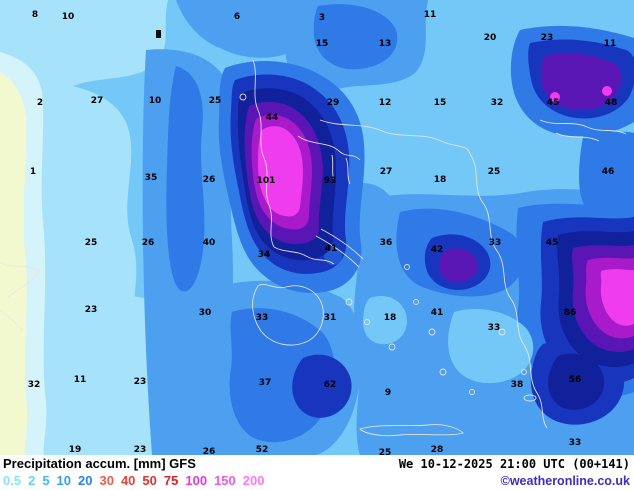 The height and width of the screenshot is (490, 634). Describe the element at coordinates (437, 450) in the screenshot. I see `map-value: 28` at that location.